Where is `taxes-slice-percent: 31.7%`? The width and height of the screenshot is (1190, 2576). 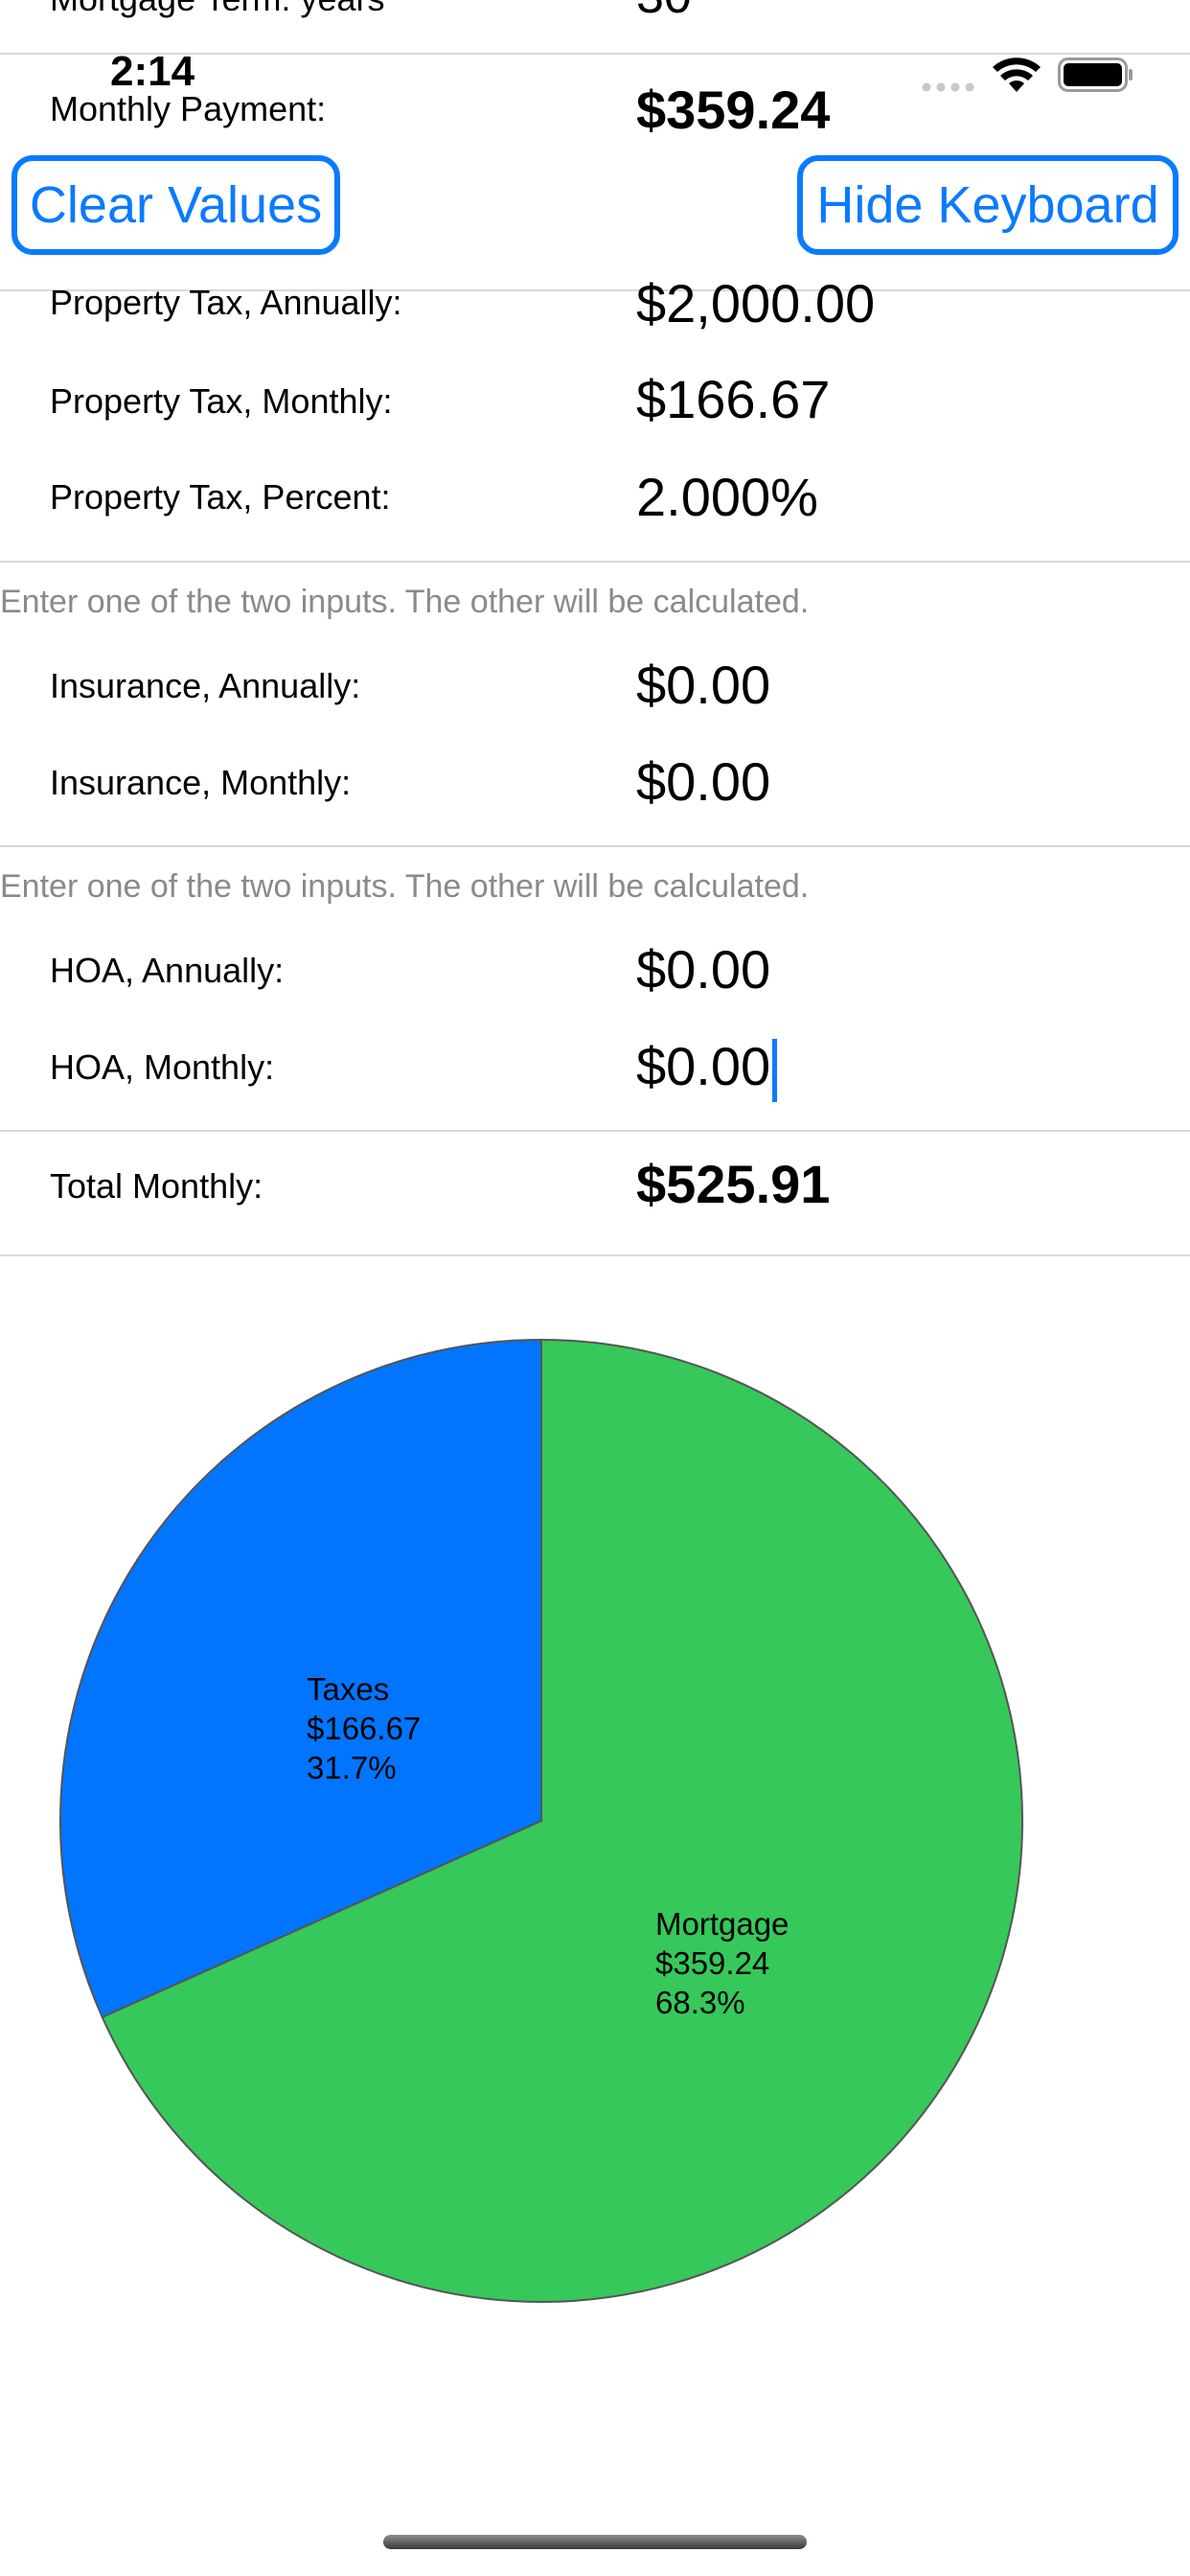 taxes-slice-percent: 31.7% is located at coordinates (352, 1767).